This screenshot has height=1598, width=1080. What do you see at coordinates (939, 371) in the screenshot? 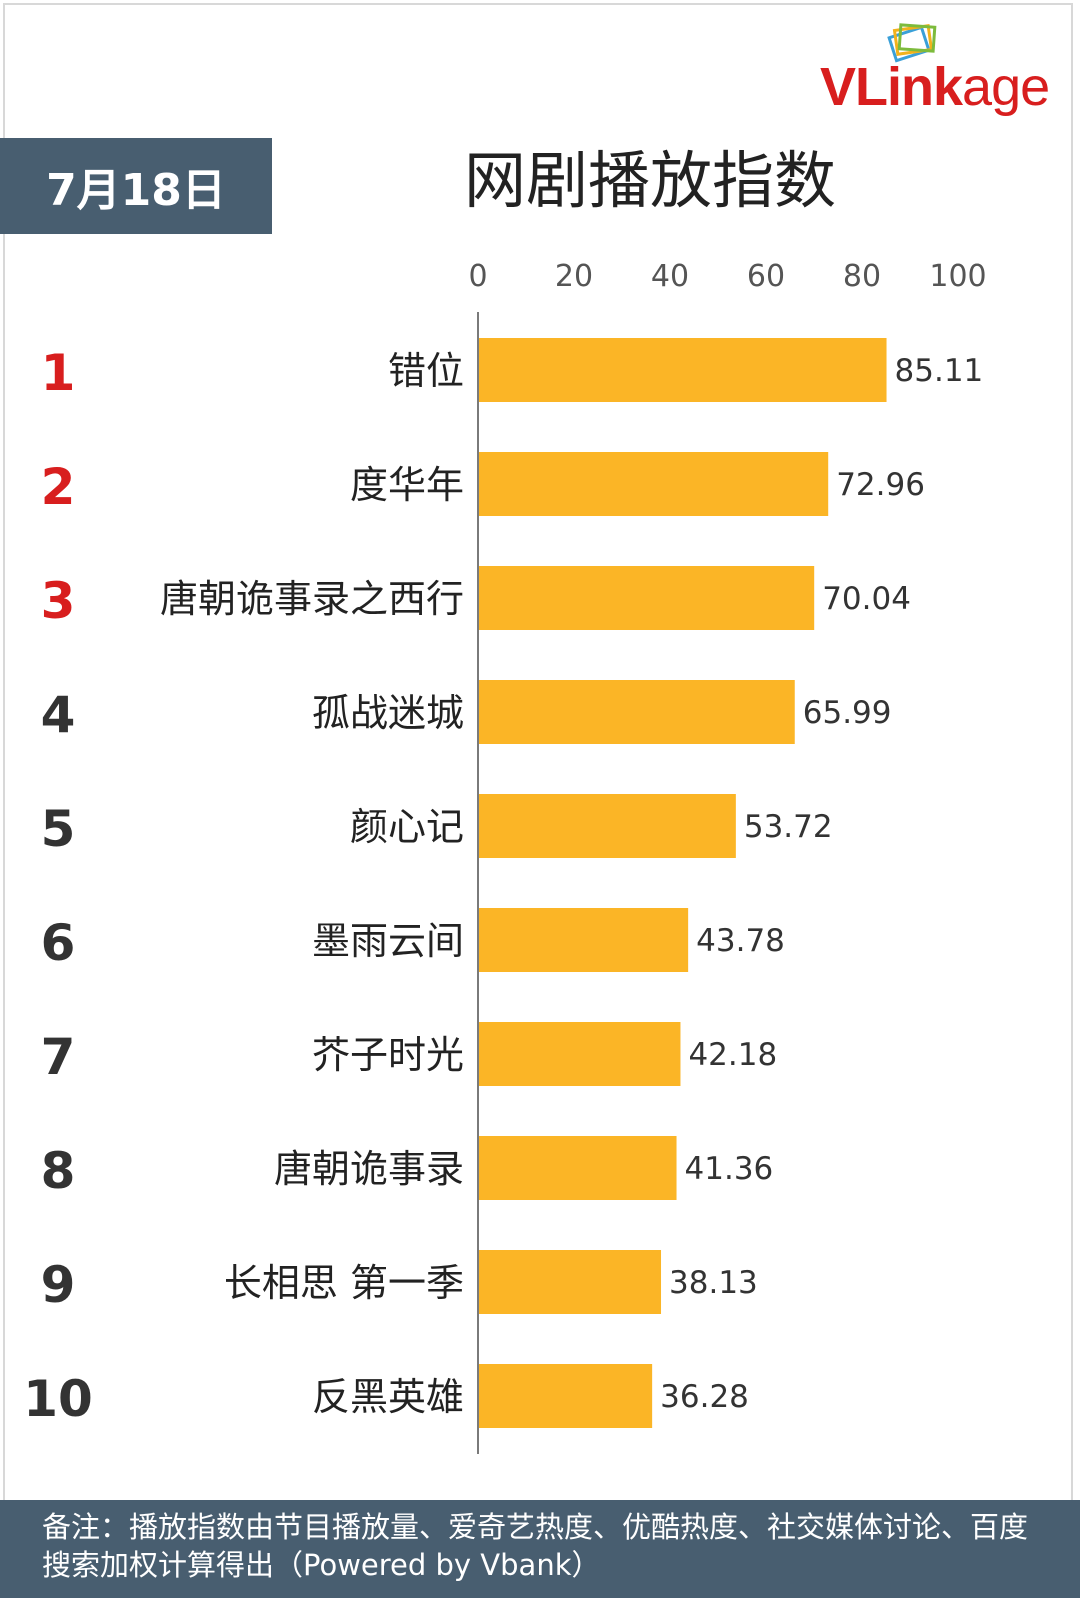
I see `value-label: 85.11` at bounding box center [939, 371].